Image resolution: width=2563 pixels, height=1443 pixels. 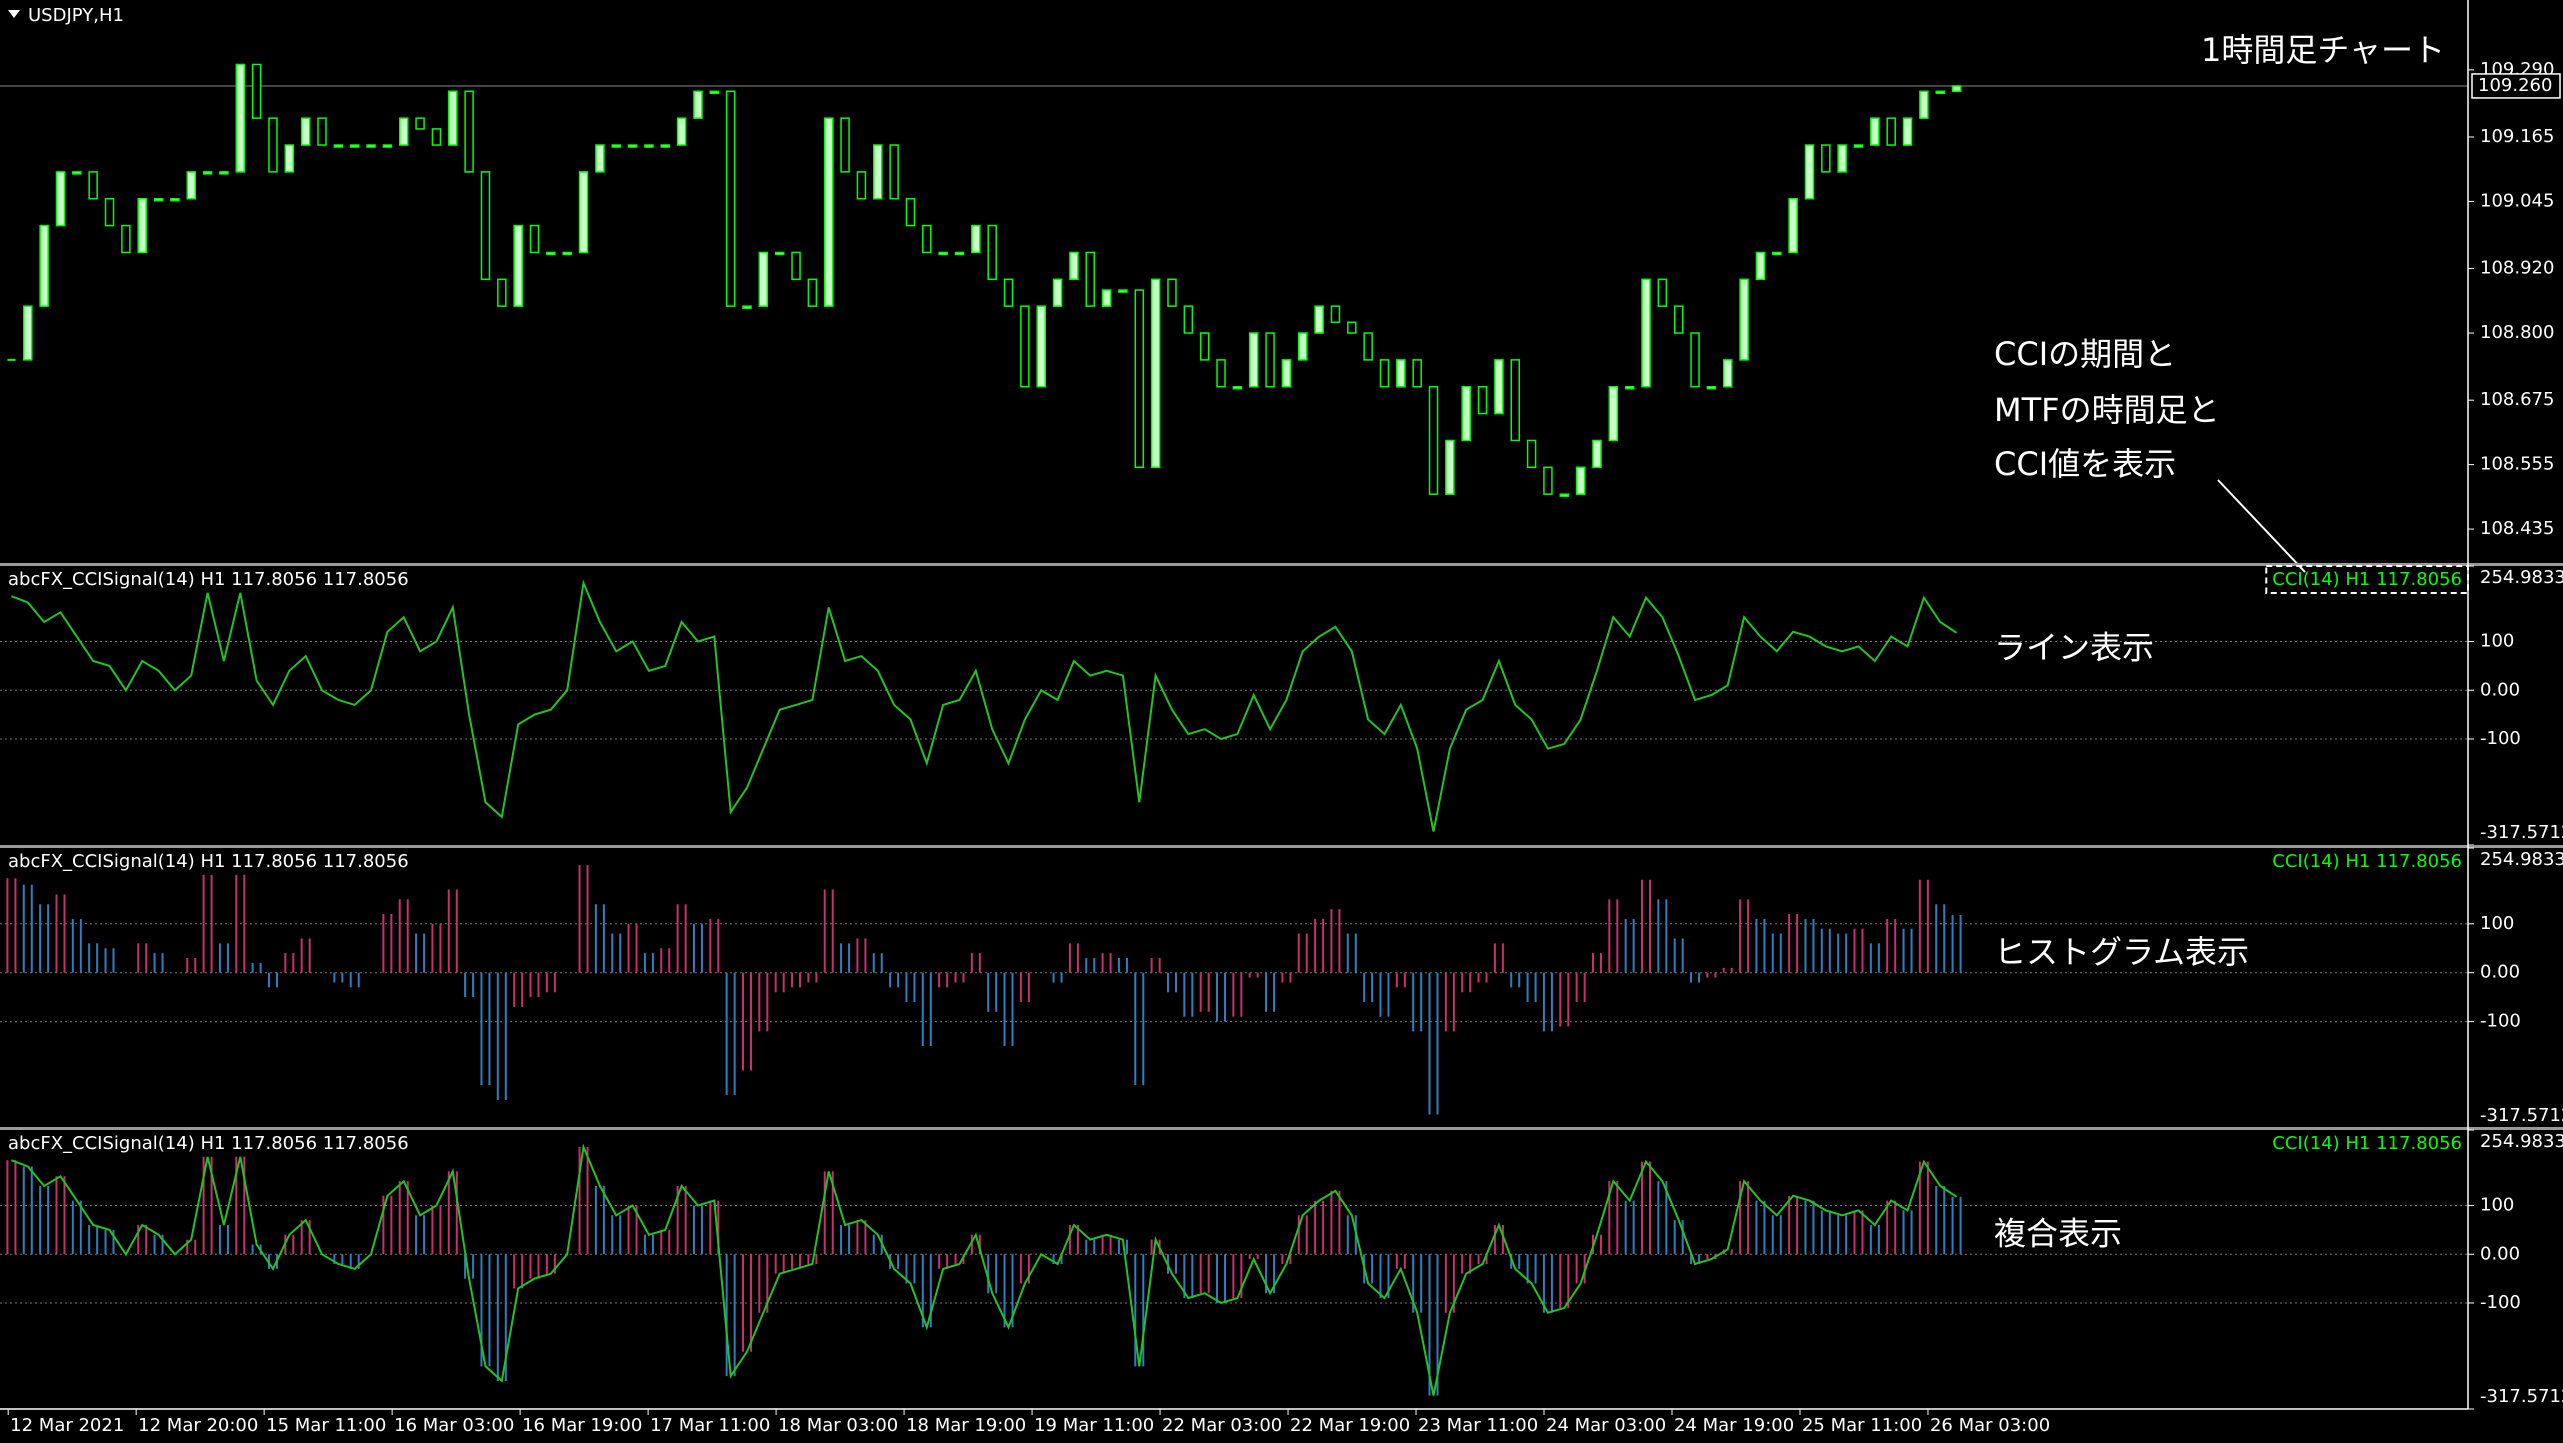 What do you see at coordinates (2517, 268) in the screenshot?
I see `y-tick-label: 108.920` at bounding box center [2517, 268].